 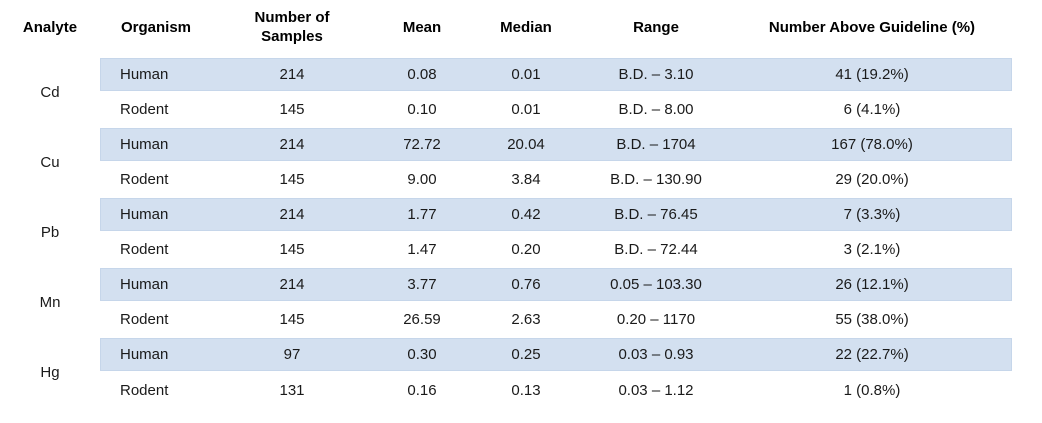 What do you see at coordinates (50, 232) in the screenshot?
I see `analyte-label-pb: Pb` at bounding box center [50, 232].